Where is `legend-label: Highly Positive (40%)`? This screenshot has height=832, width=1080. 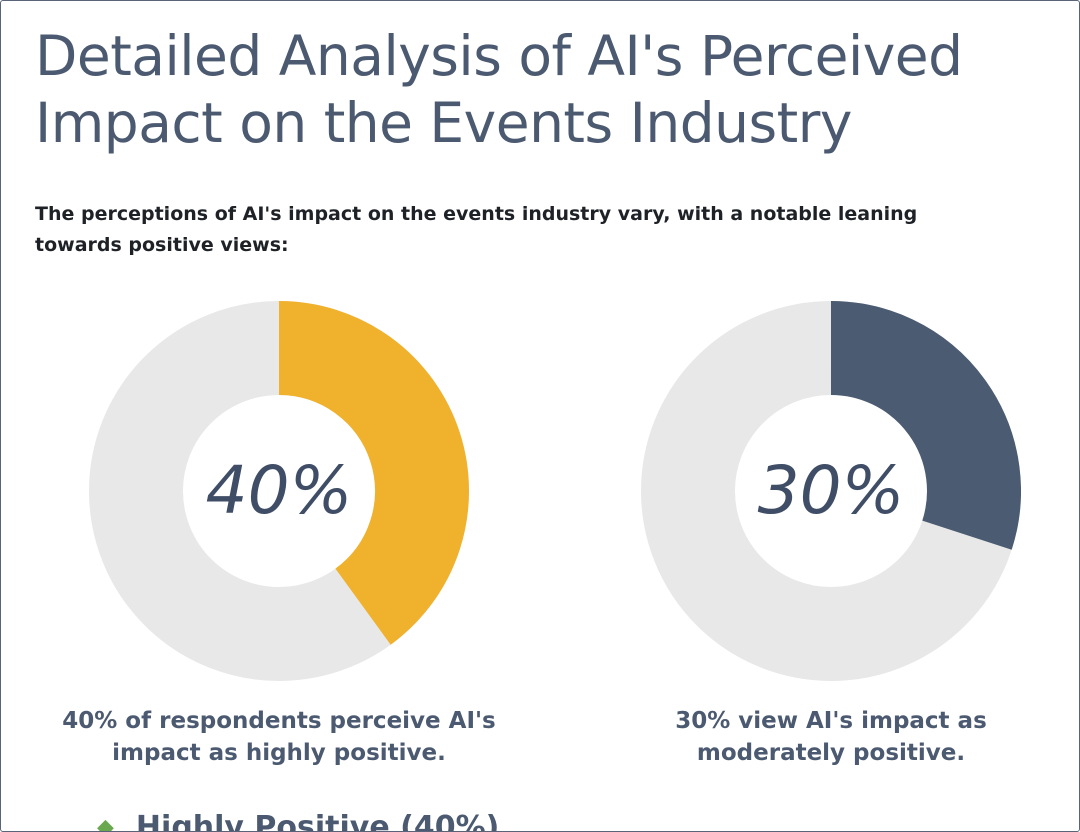 legend-label: Highly Positive (40%) is located at coordinates (317, 821).